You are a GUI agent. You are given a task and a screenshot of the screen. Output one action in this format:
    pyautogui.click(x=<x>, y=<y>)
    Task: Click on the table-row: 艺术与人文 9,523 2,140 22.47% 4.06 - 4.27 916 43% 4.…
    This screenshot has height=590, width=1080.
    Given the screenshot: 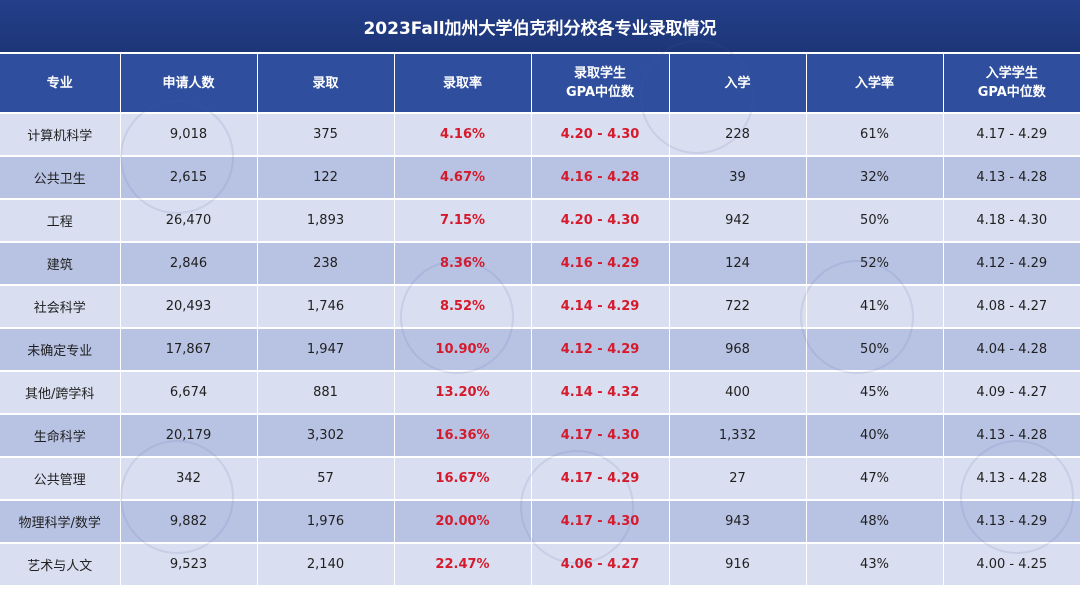 What is the action you would take?
    pyautogui.click(x=540, y=563)
    